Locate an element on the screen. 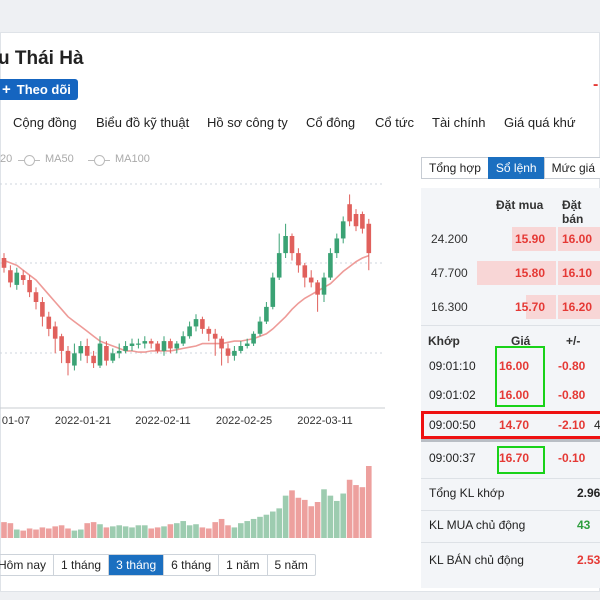  nav-item-price-history: Giá quá khứ is located at coordinates (540, 122).